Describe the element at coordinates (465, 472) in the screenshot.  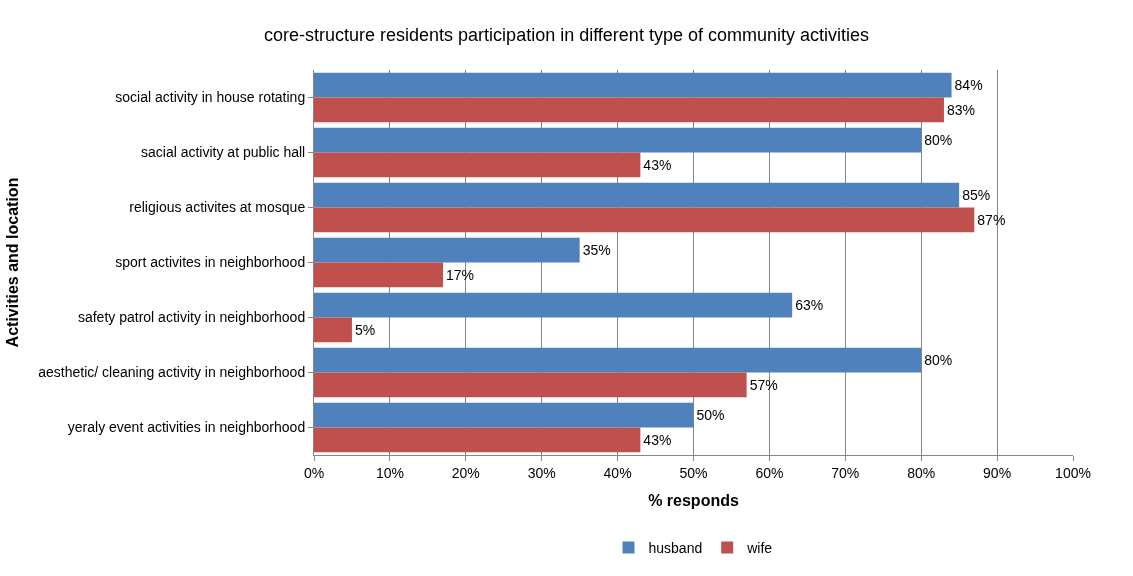
I see `x-tick-label: 20%` at that location.